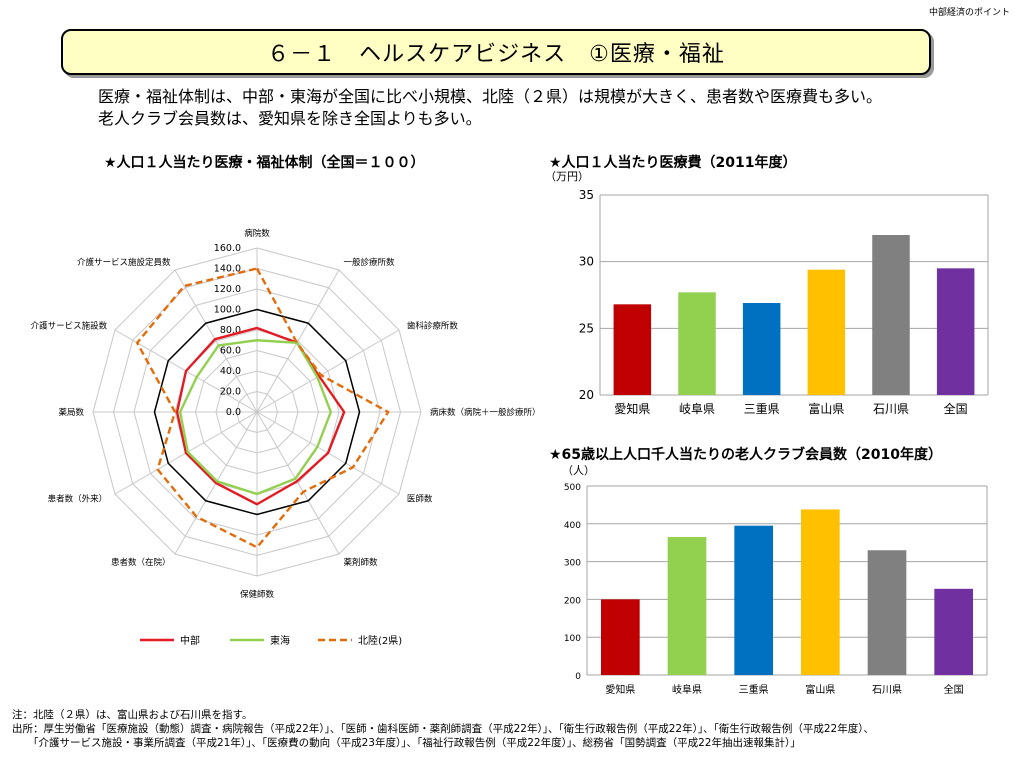  I want to click on y-tick-label: 30, so click(586, 262).